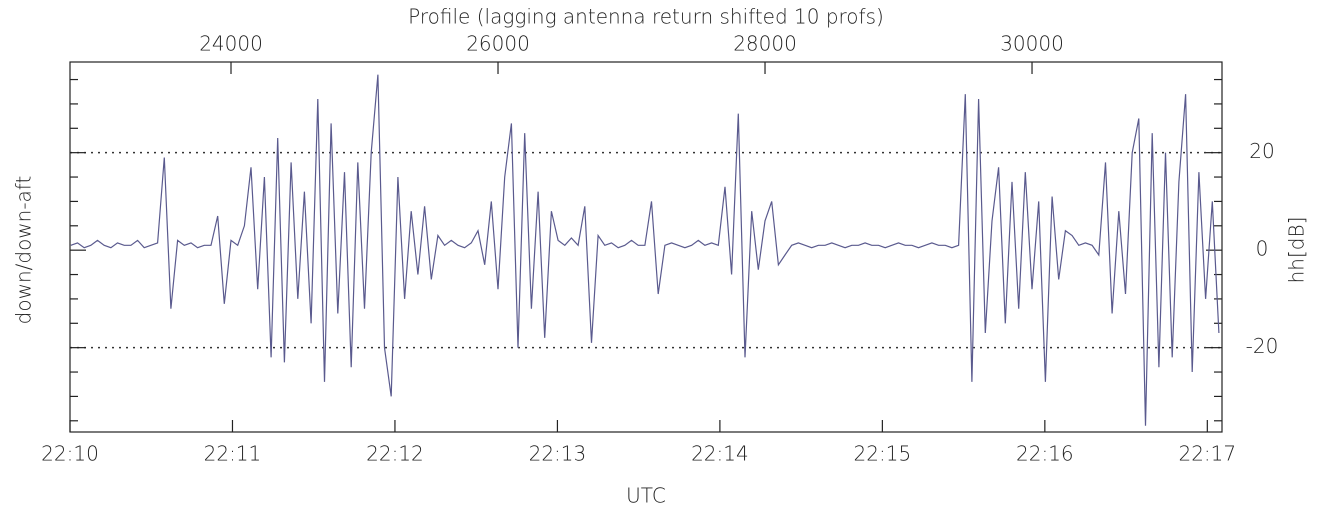 Image resolution: width=1329 pixels, height=514 pixels. Describe the element at coordinates (1262, 346) in the screenshot. I see `right-tick-label: -20` at that location.